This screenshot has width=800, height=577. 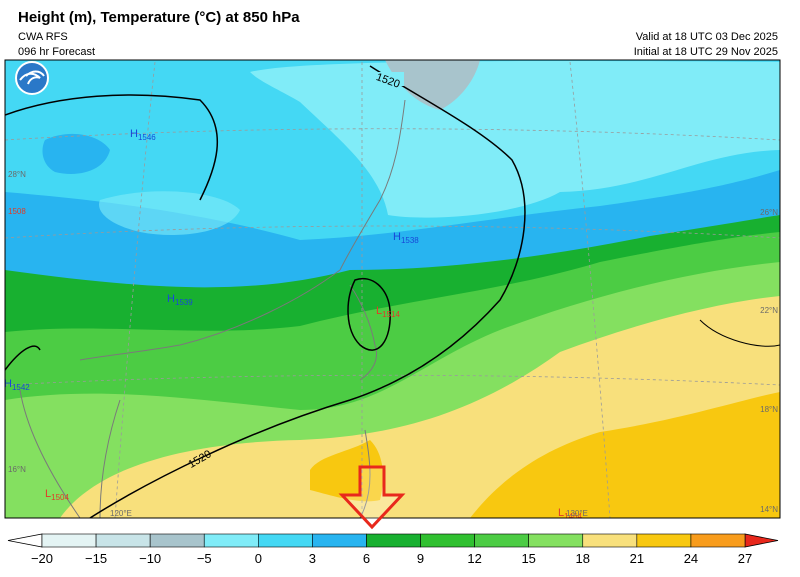 I want to click on colorbar-label: 18, so click(x=583, y=558).